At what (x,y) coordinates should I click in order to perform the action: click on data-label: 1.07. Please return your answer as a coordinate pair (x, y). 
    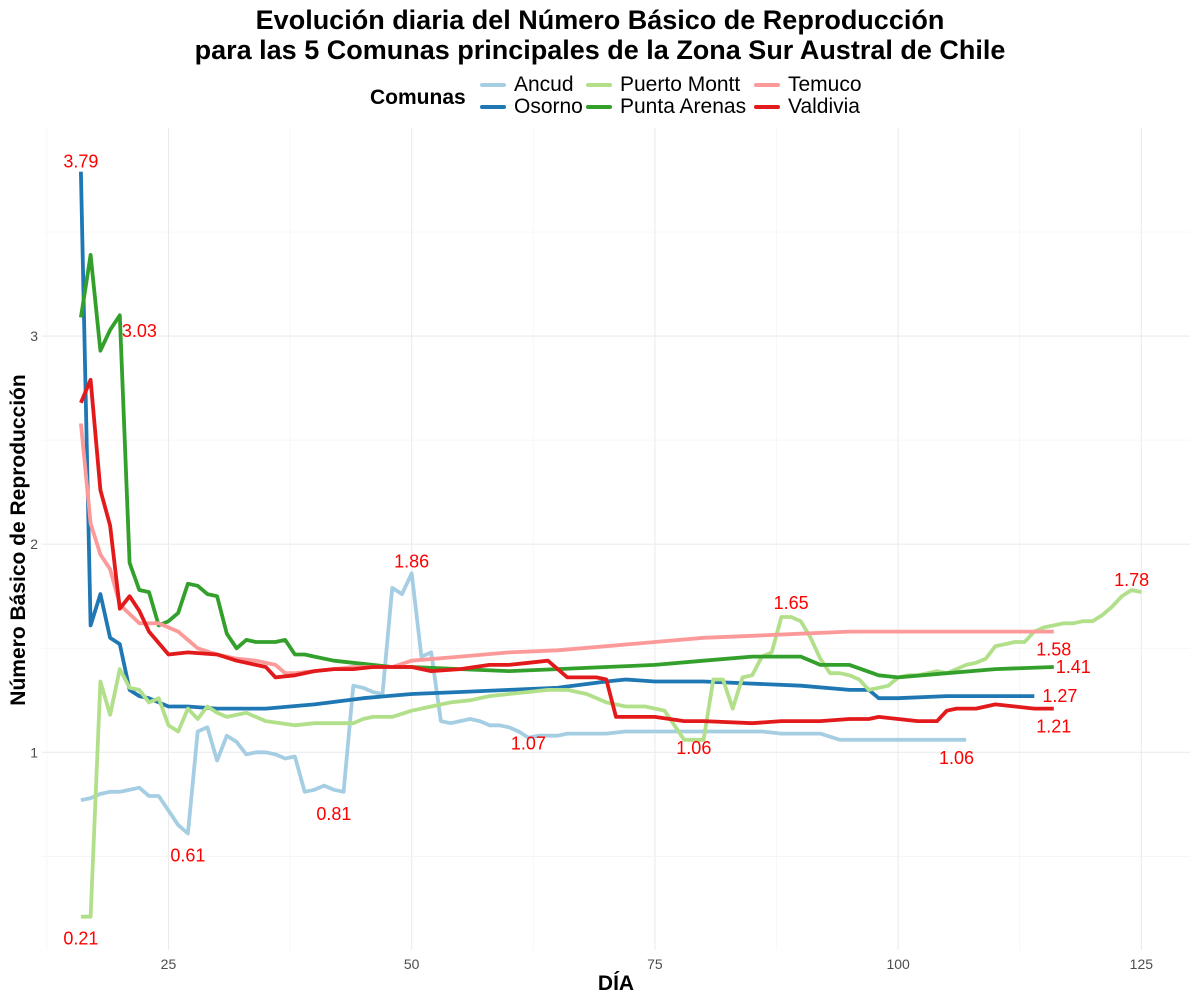
    Looking at the image, I should click on (528, 744).